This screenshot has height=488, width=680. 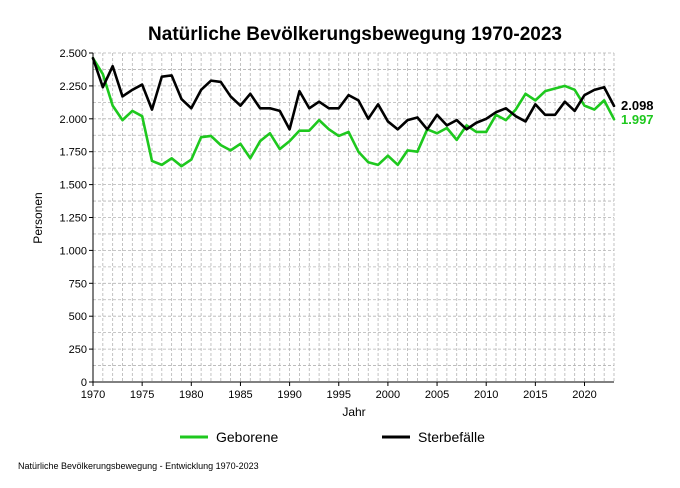 What do you see at coordinates (191, 395) in the screenshot?
I see `x-tick-label: 1980` at bounding box center [191, 395].